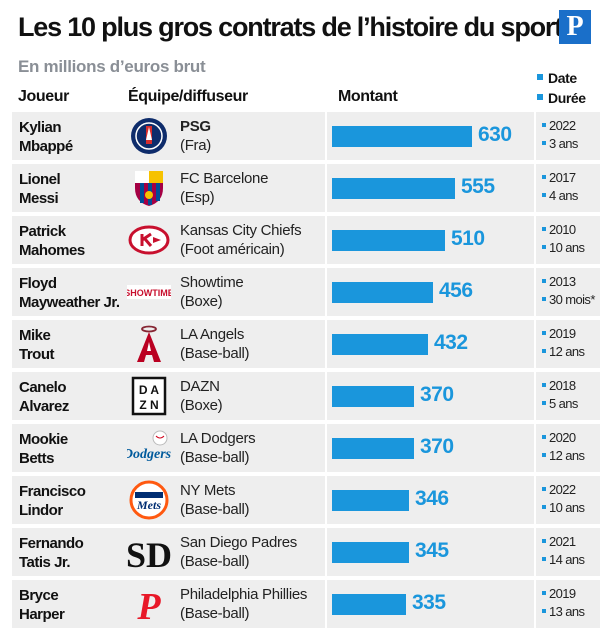 This screenshot has height=640, width=600. I want to click on amount-cell: 345, so click(430, 552).